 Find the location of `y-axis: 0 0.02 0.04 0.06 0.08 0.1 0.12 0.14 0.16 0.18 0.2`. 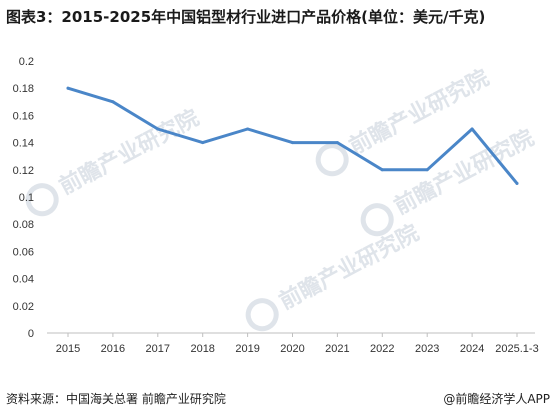

y-axis: 0 0.02 0.04 0.06 0.08 0.1 0.12 0.14 0.16 0.18 0.2 is located at coordinates (23, 198).